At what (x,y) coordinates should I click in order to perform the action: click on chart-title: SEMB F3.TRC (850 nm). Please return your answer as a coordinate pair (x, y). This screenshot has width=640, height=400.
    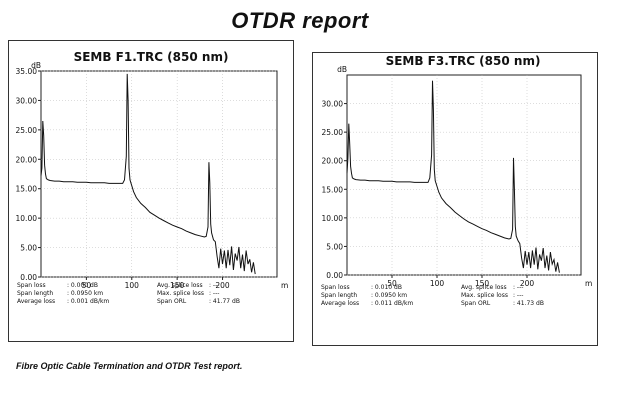
    Looking at the image, I should click on (463, 61).